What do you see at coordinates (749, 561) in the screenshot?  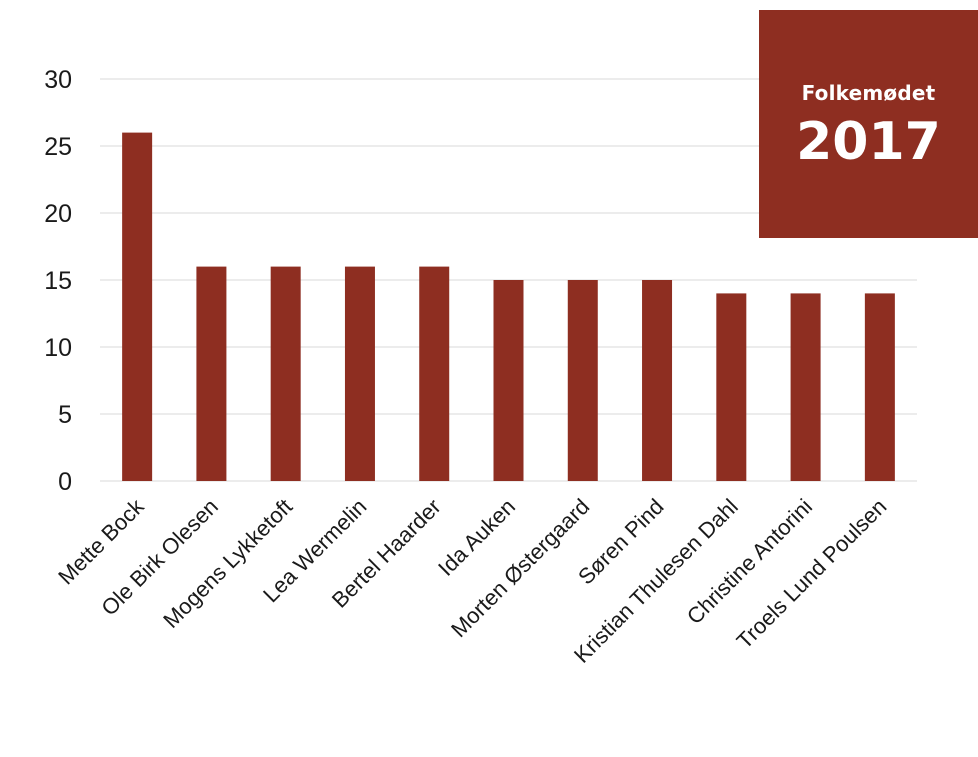 I see `x-tick-label: Christine Antorini` at bounding box center [749, 561].